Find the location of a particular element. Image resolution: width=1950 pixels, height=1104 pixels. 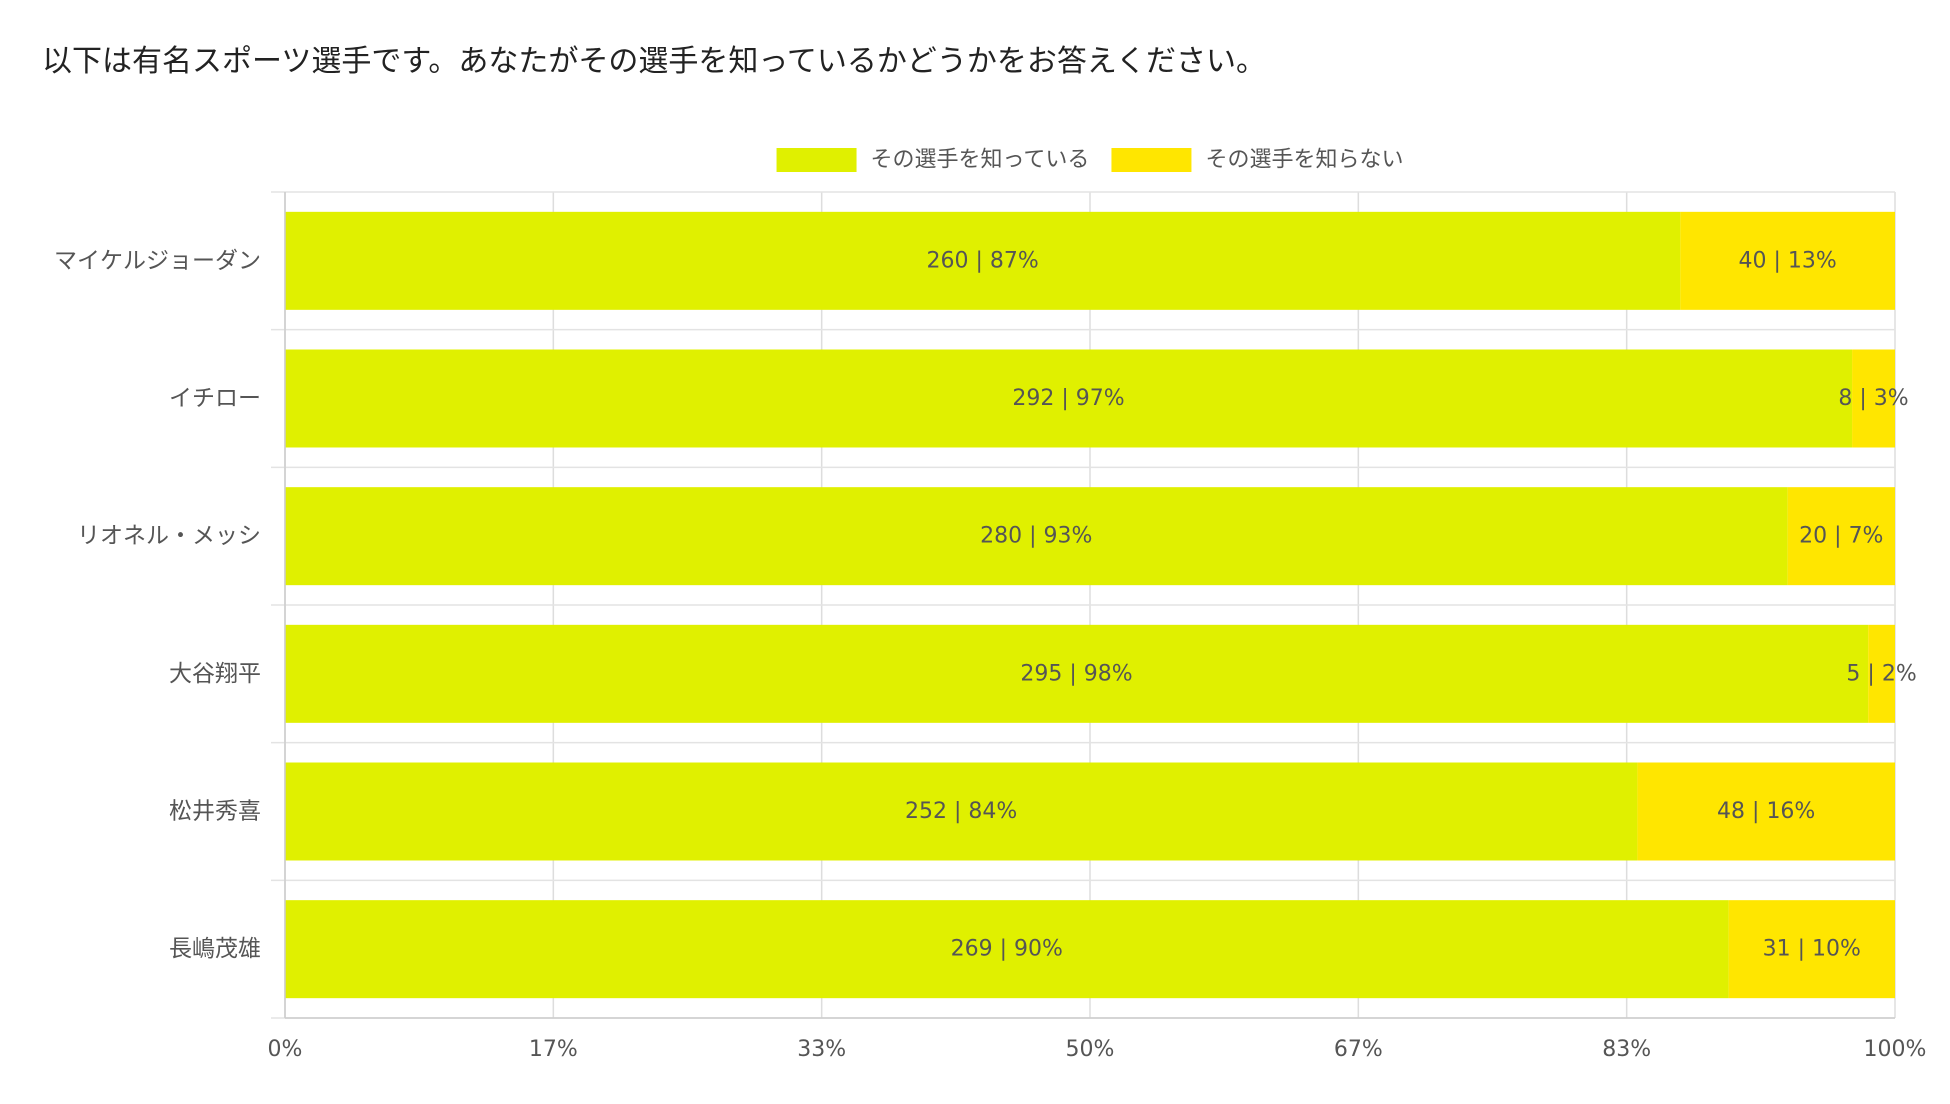

data-label: 20 | 7% is located at coordinates (1841, 536).